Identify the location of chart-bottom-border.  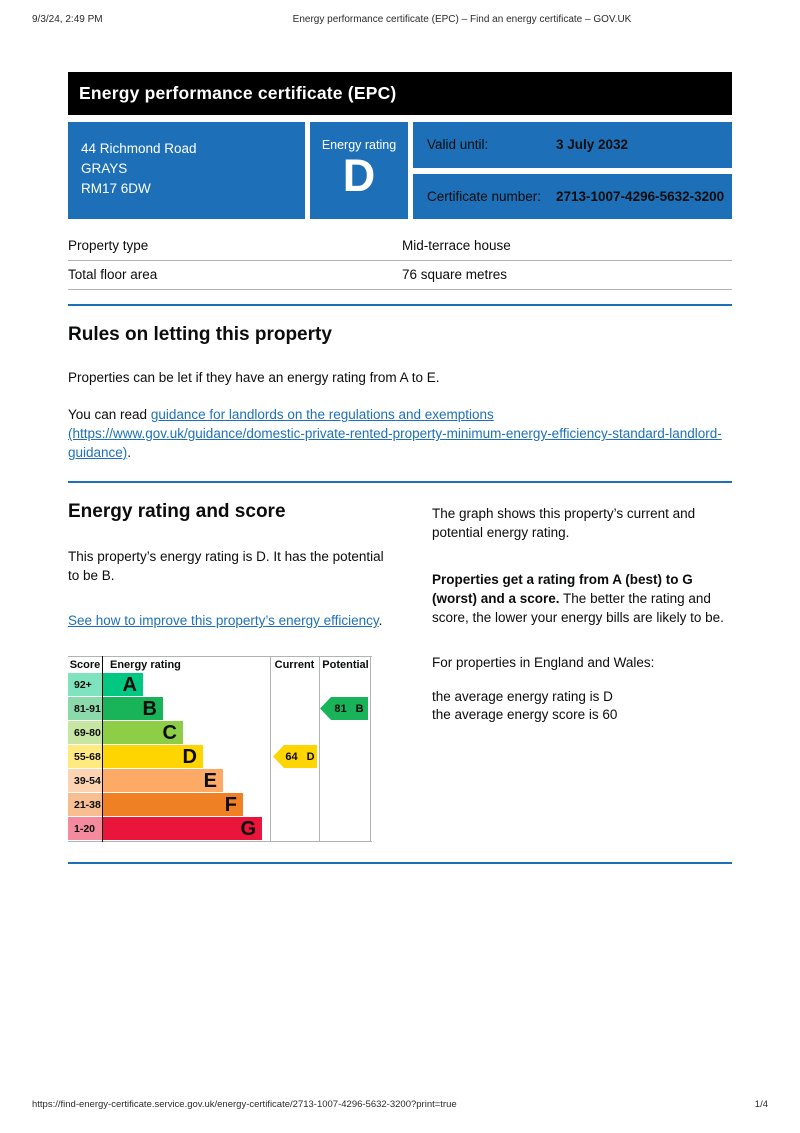
(220, 841).